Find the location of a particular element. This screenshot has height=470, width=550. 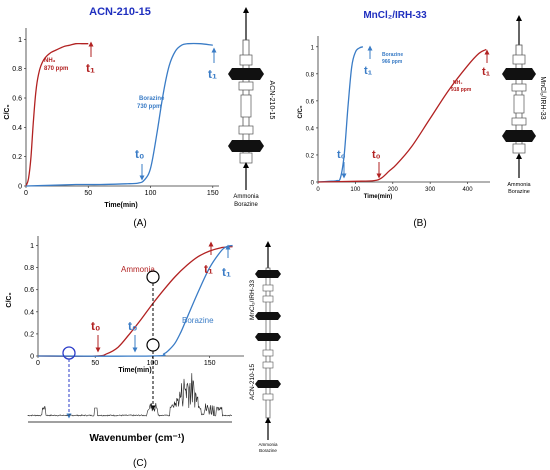

panel-c-borazine-label: Borazine is located at coordinates (198, 320).